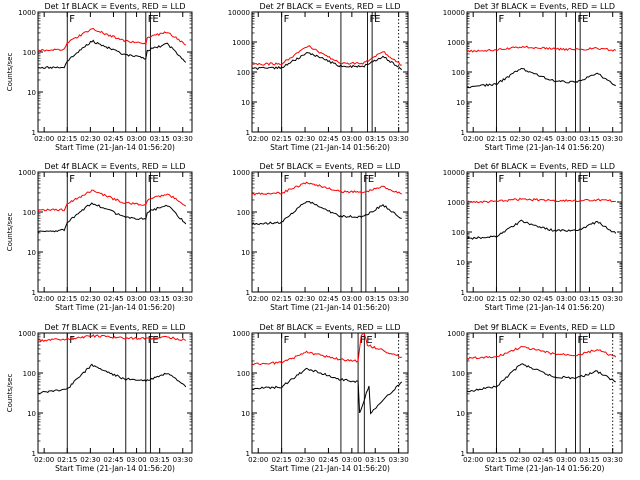 This screenshot has width=640, height=480. Describe the element at coordinates (544, 166) in the screenshot. I see `chart-title: Det 6f BLACK = Events, RED = LLD` at that location.